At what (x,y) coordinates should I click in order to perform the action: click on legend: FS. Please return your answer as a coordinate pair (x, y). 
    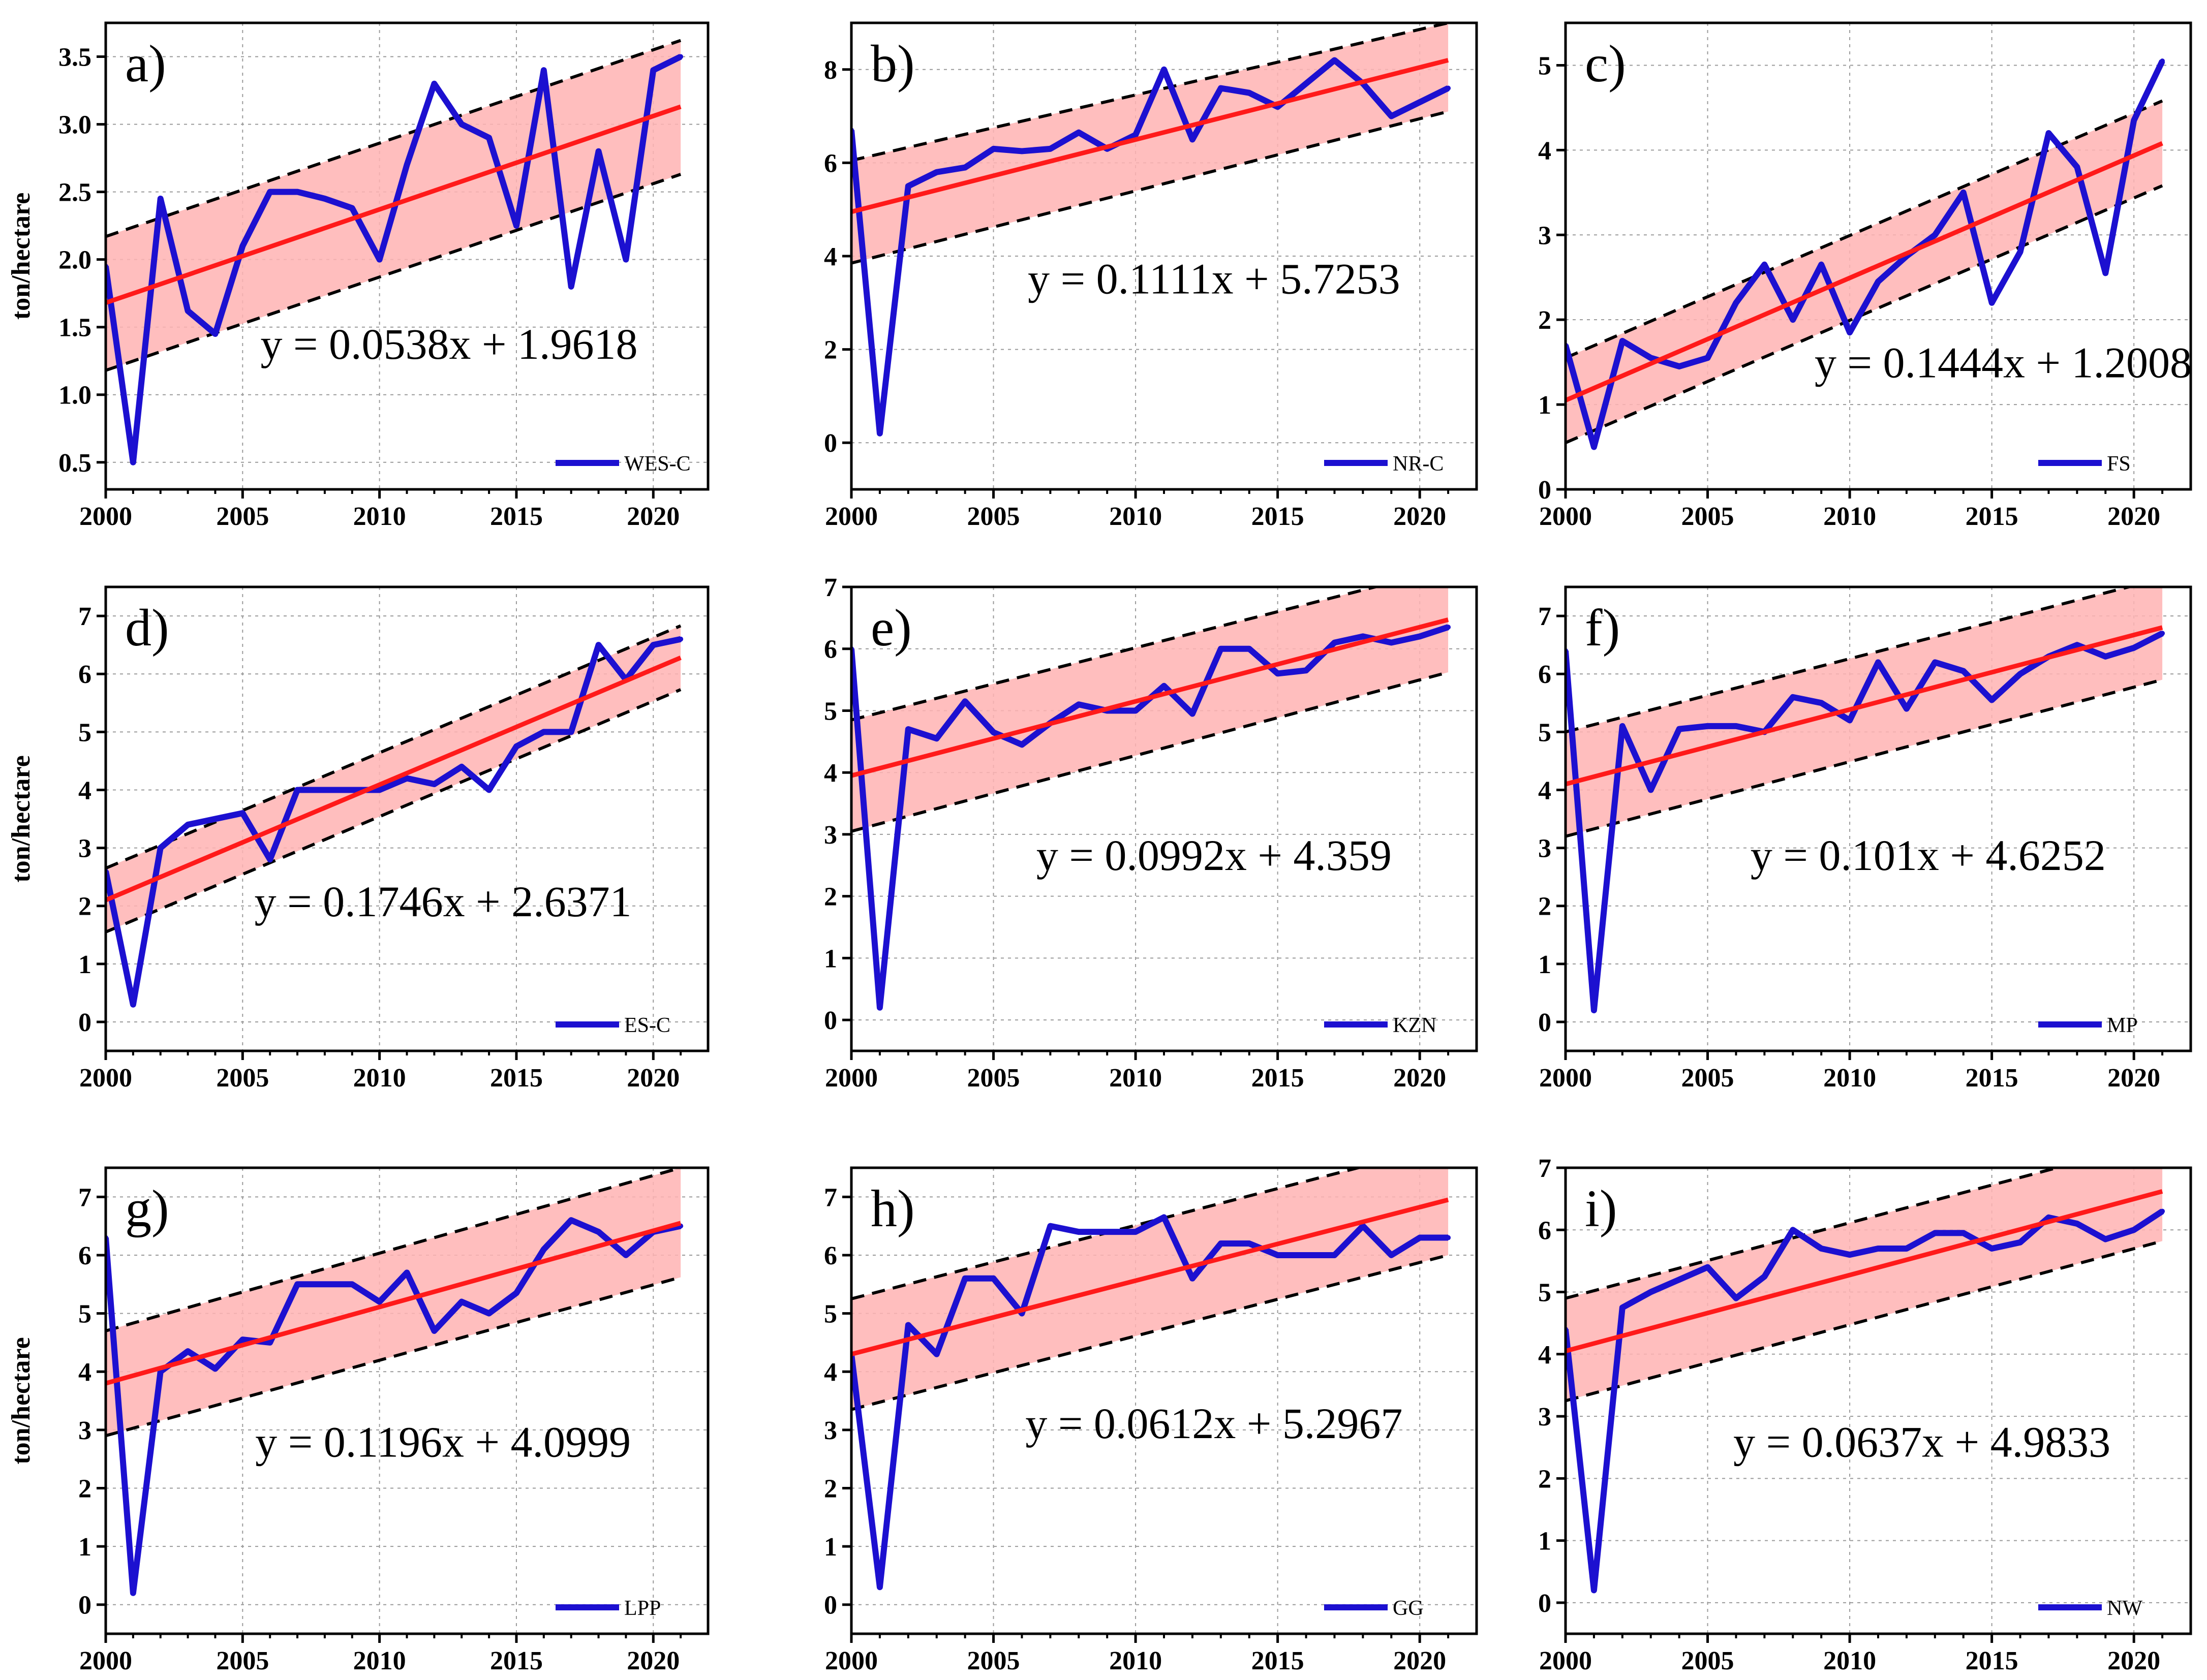
    Looking at the image, I should click on (2084, 464).